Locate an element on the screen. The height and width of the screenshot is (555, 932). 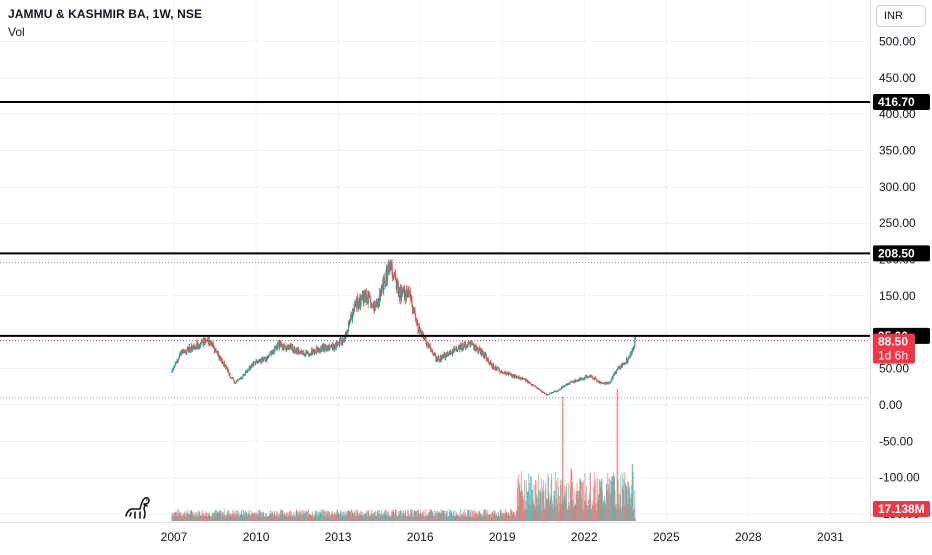
currency-button: INR is located at coordinates (901, 16).